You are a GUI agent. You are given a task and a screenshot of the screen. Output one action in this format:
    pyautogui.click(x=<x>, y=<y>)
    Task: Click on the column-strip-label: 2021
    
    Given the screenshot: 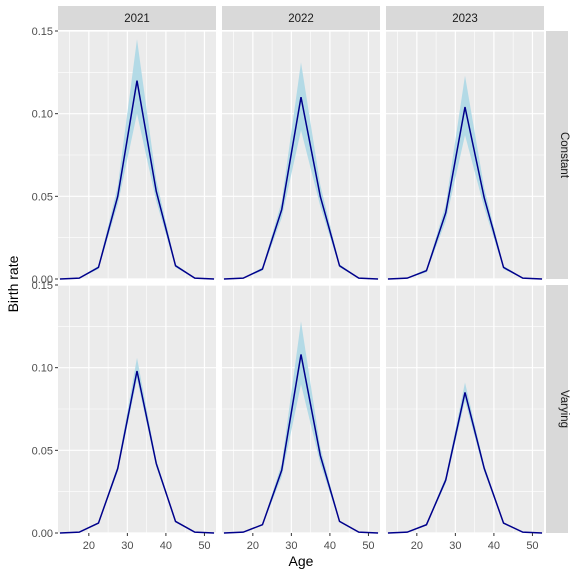 What is the action you would take?
    pyautogui.click(x=137, y=19)
    